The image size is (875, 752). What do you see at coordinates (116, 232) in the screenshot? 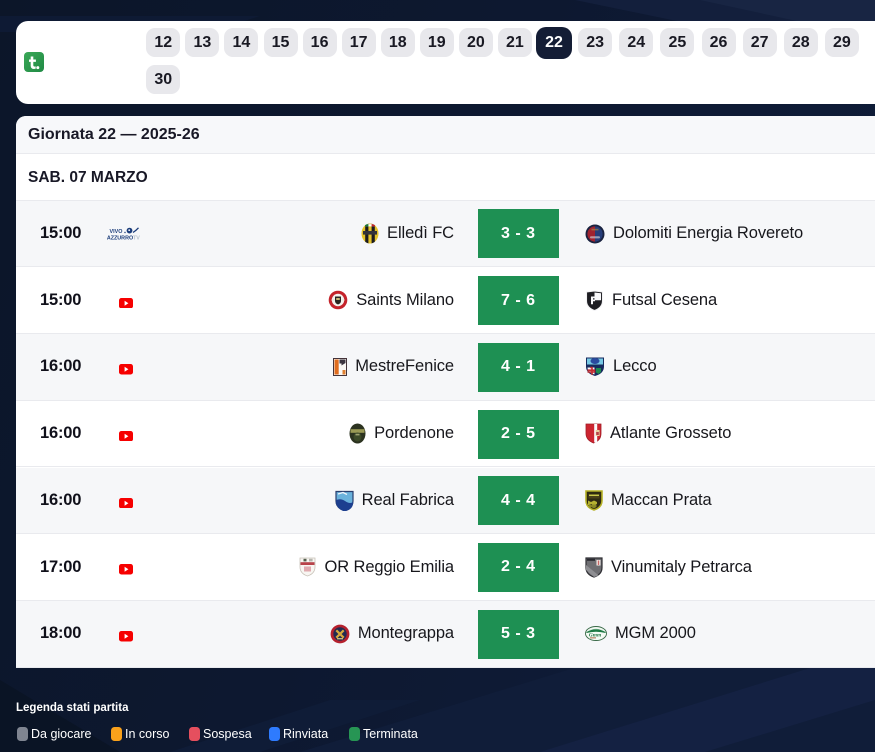
I see `svg-text: VIVO` at bounding box center [116, 232].